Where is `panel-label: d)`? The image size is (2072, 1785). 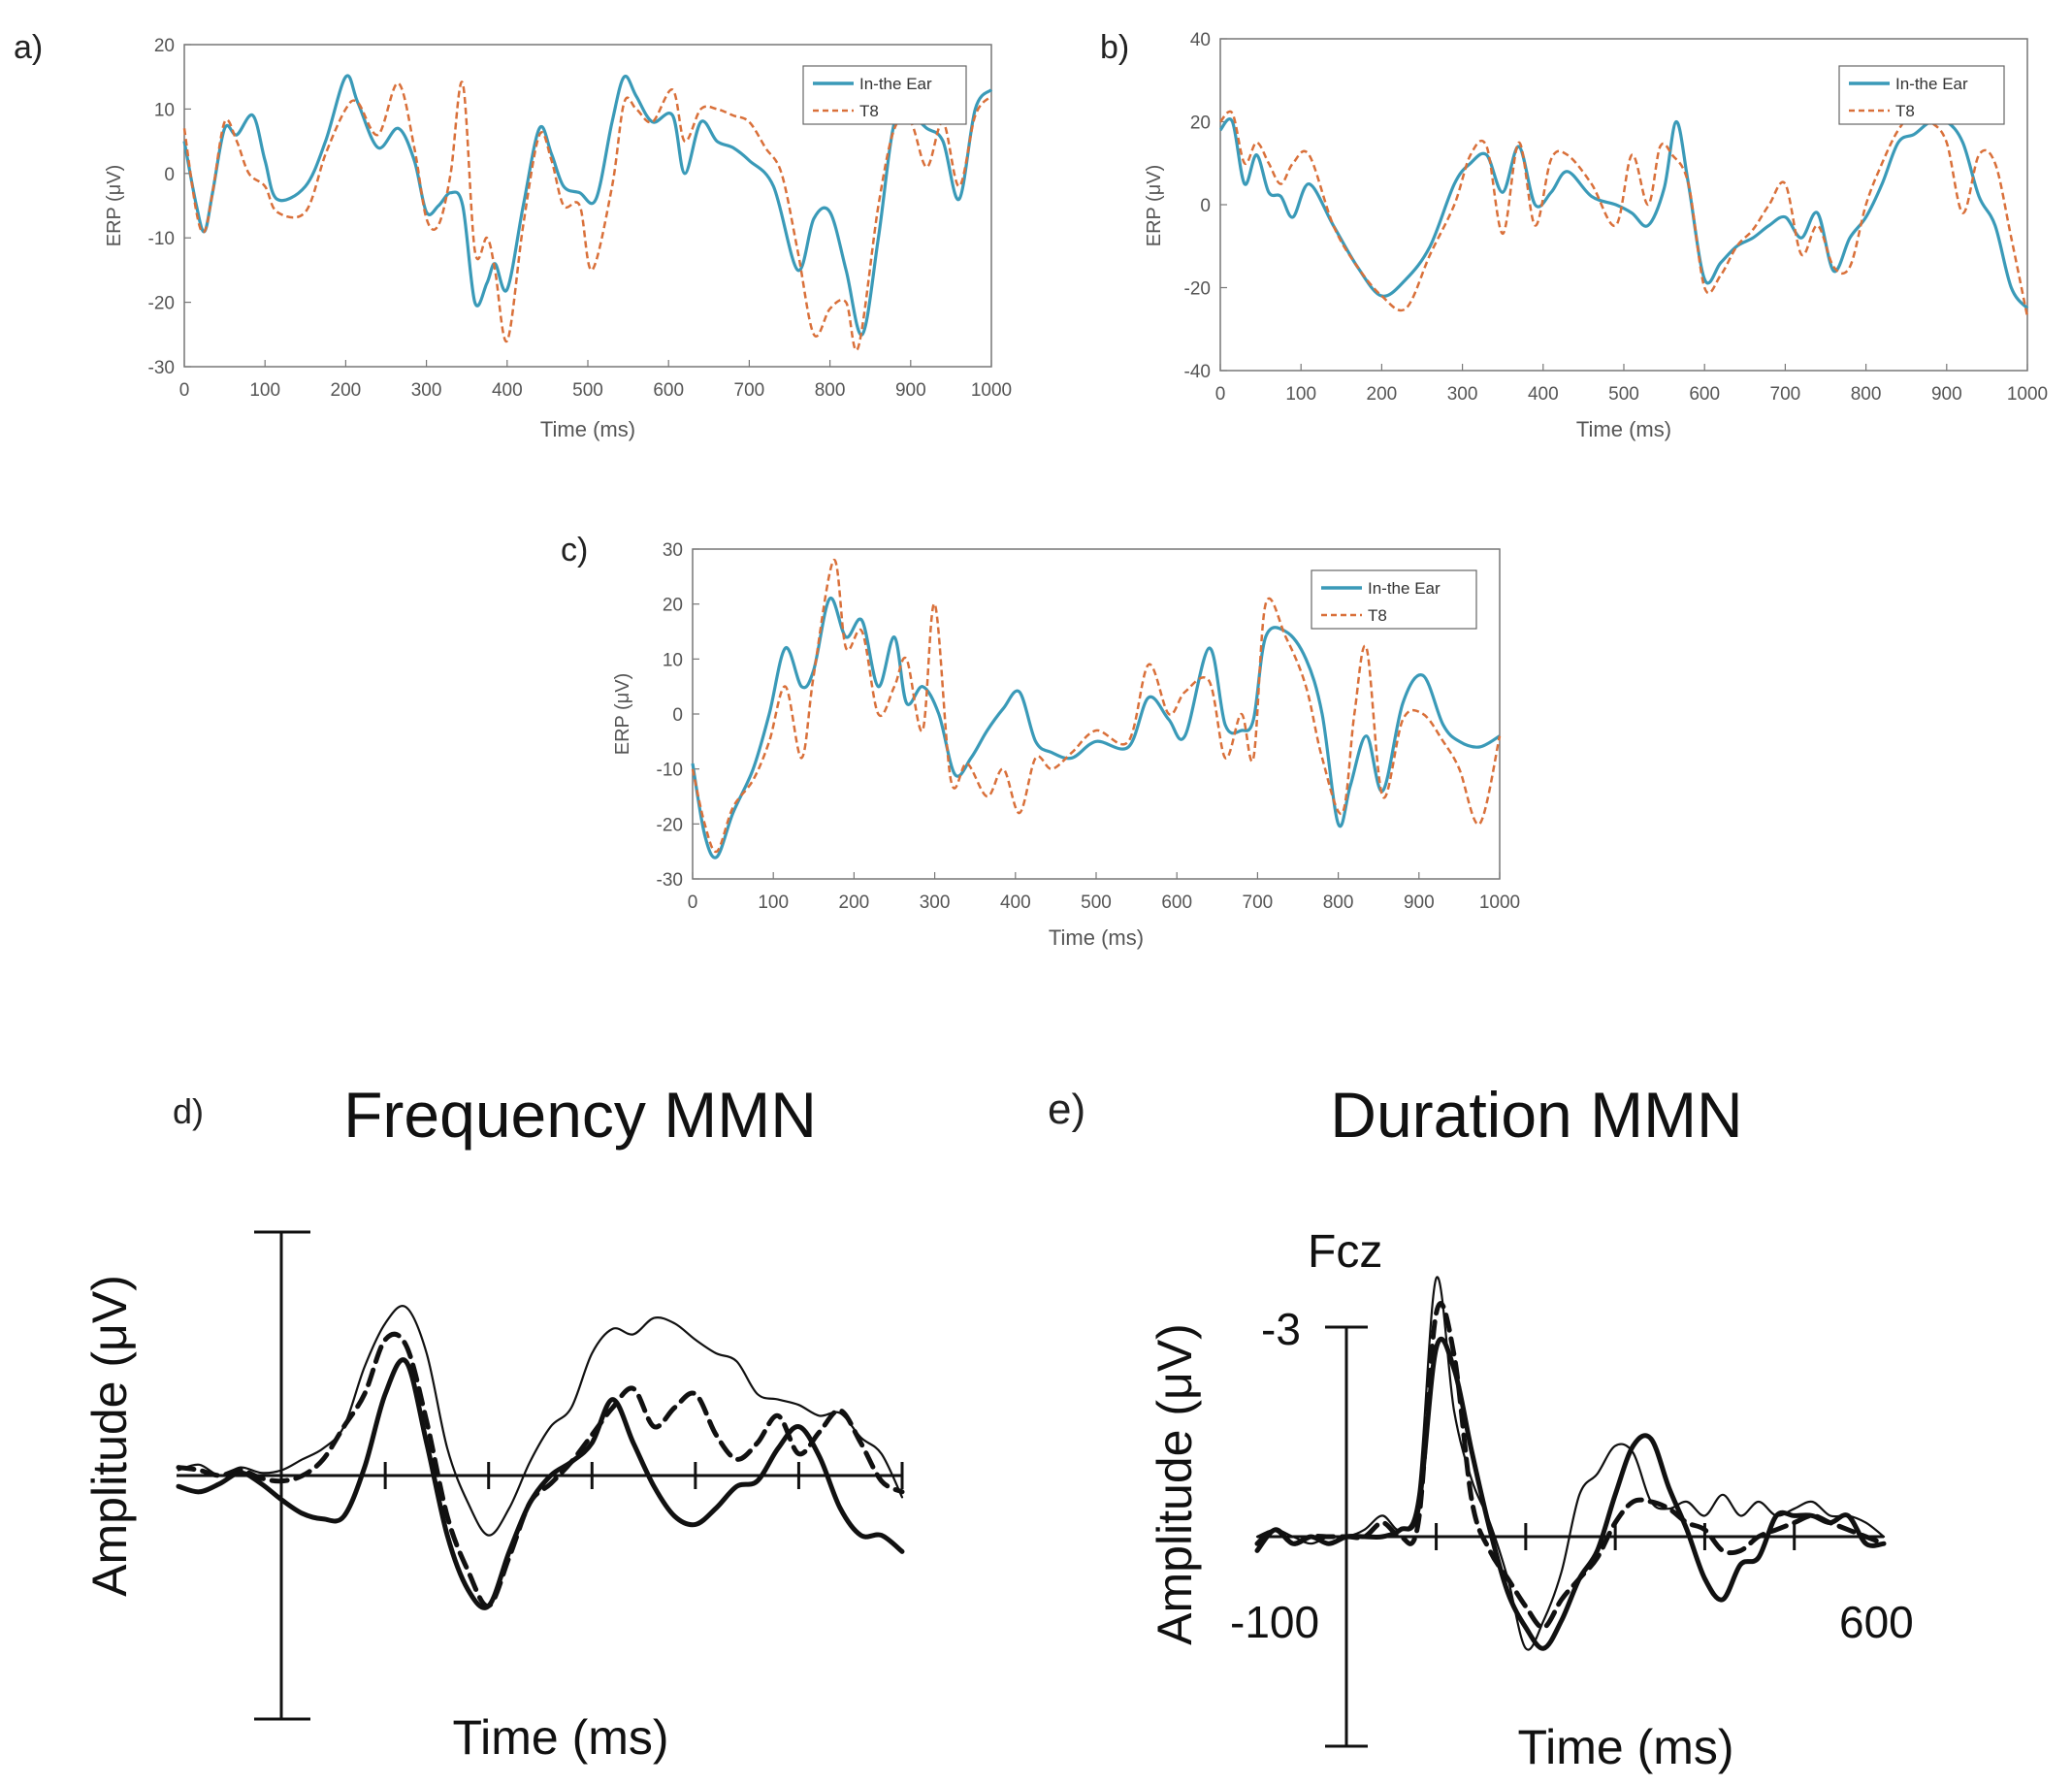 panel-label: d) is located at coordinates (188, 1111).